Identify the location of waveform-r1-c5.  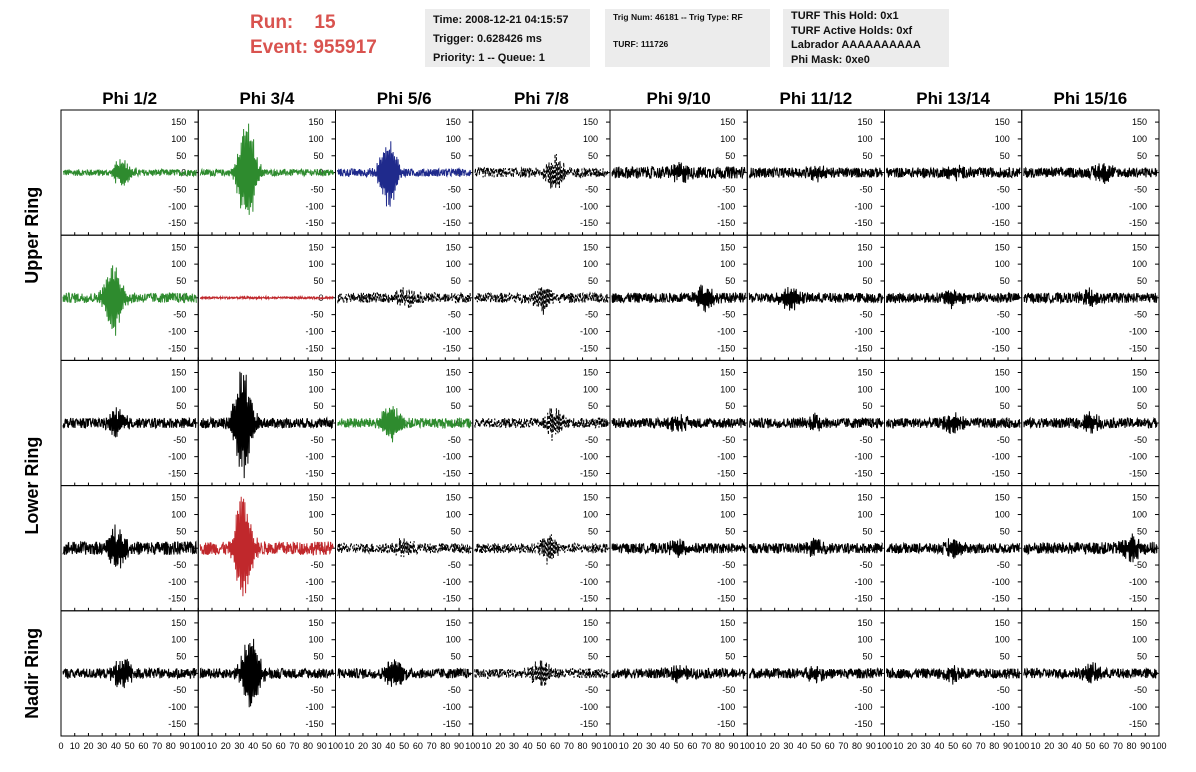
(678, 172).